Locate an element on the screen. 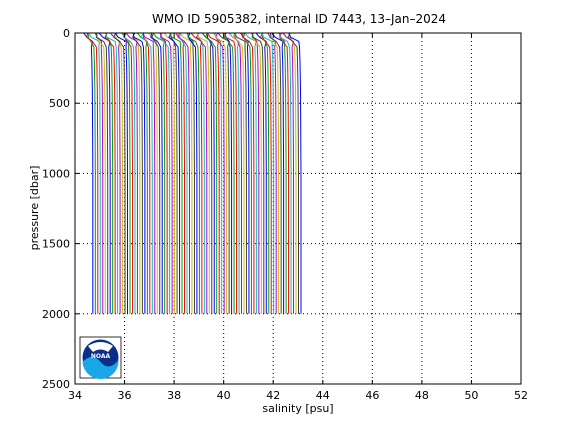 The height and width of the screenshot is (432, 576). x-tick-label: 50 is located at coordinates (471, 395).